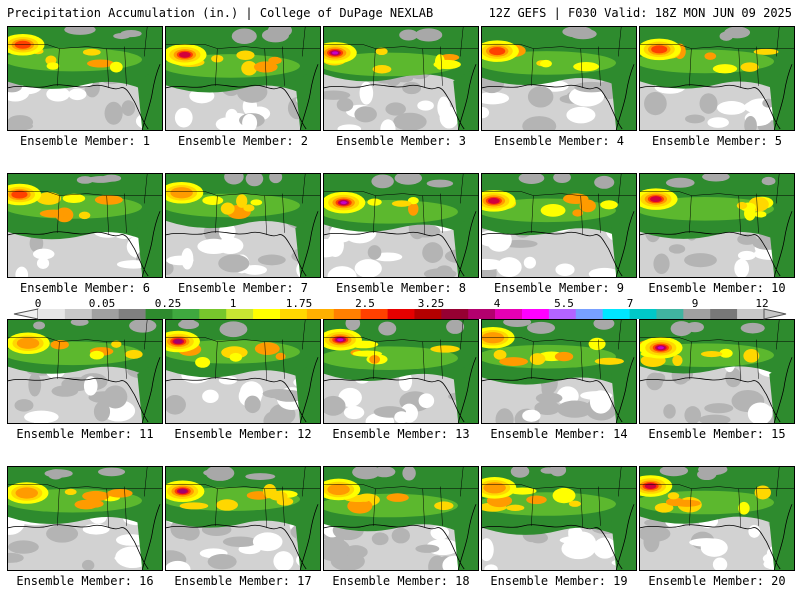  What do you see at coordinates (401, 434) in the screenshot?
I see `ensemble-member-caption: Ensemble Member: 13` at bounding box center [401, 434].